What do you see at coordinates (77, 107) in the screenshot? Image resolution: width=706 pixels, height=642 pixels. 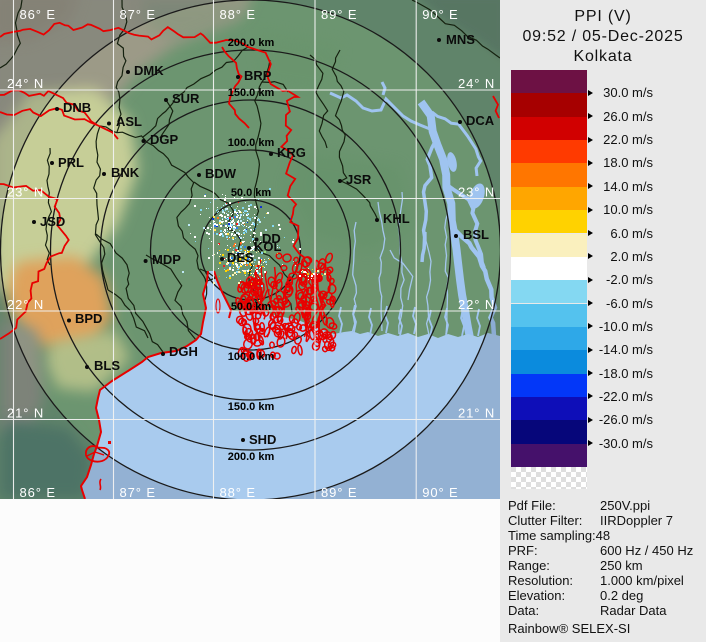 I see `svg-text: DNB` at bounding box center [77, 107].